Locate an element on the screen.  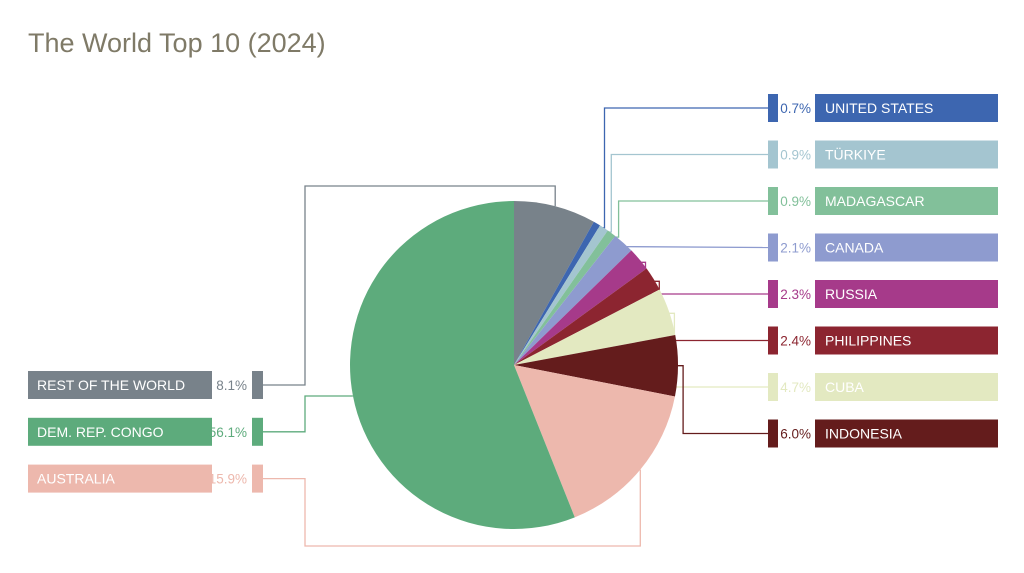
label-bar-philippines is located at coordinates (906, 340).